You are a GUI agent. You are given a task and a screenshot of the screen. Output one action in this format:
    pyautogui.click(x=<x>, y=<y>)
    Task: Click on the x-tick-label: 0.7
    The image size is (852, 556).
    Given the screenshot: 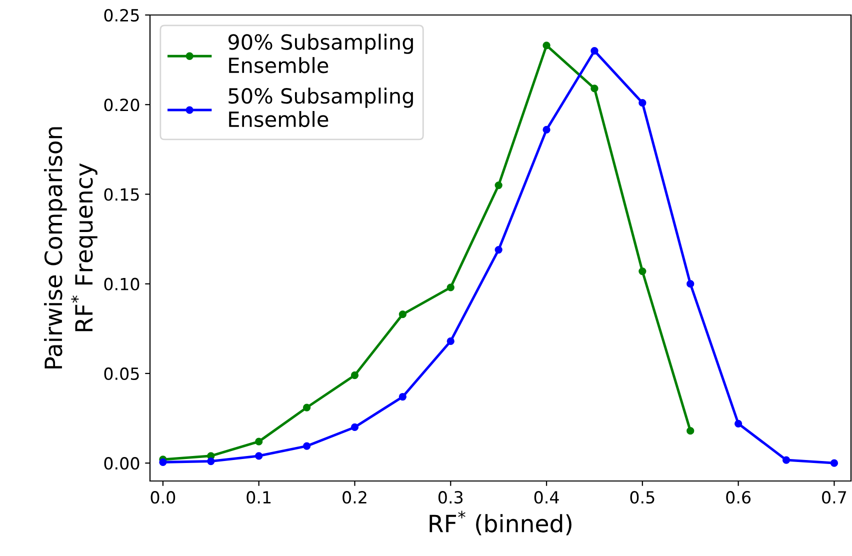 What is the action you would take?
    pyautogui.click(x=834, y=497)
    